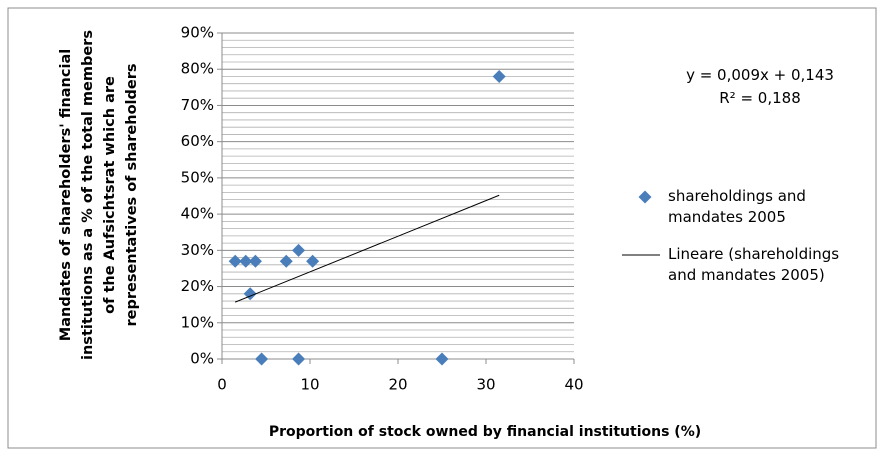 The image size is (885, 456). Describe the element at coordinates (573, 385) in the screenshot. I see `x-tick-label: 40` at that location.